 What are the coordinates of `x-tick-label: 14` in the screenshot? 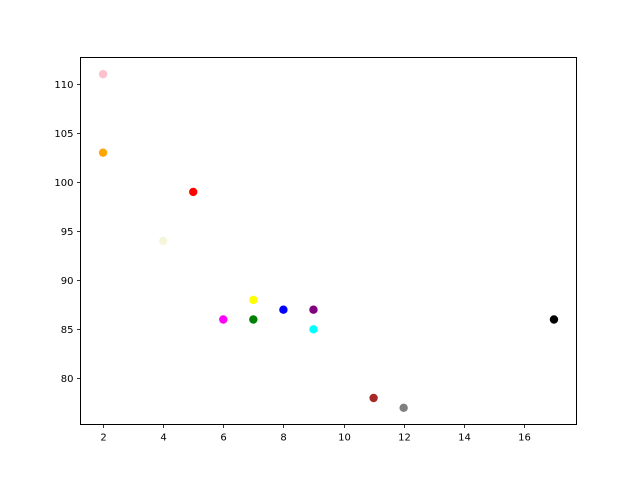 It's located at (464, 438).